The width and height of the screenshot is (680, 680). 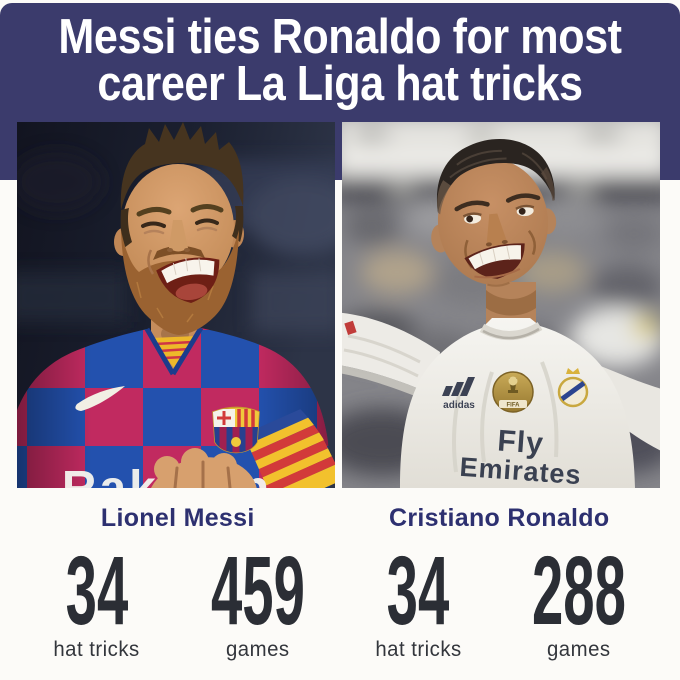 What do you see at coordinates (520, 442) in the screenshot?
I see `fly-emirates-sponsor-text-line1: Fly` at bounding box center [520, 442].